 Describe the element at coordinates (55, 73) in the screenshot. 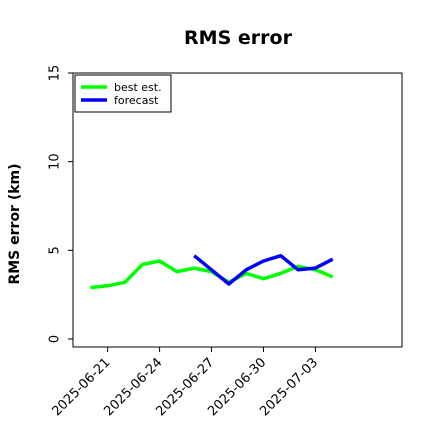

I see `y-tick-label: 15` at that location.